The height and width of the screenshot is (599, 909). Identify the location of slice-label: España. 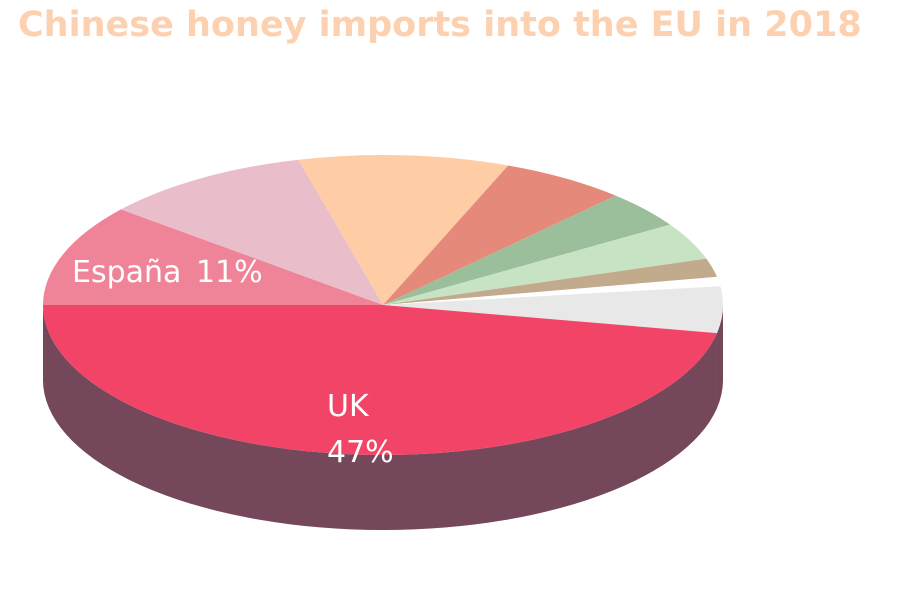
(126, 272).